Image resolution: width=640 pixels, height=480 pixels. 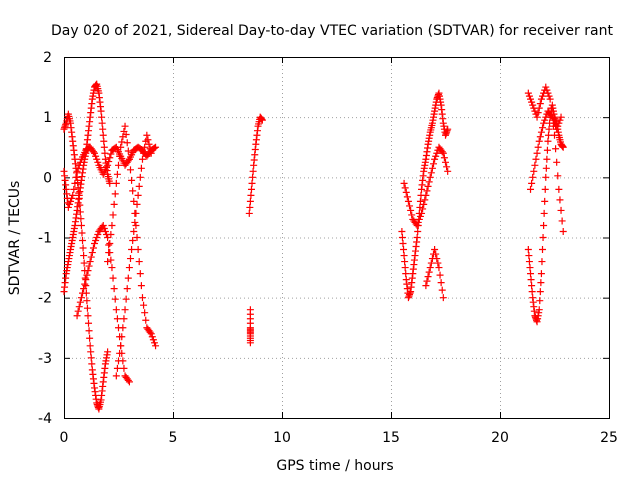 I want to click on y-tick-label: -2, so click(x=45, y=299).